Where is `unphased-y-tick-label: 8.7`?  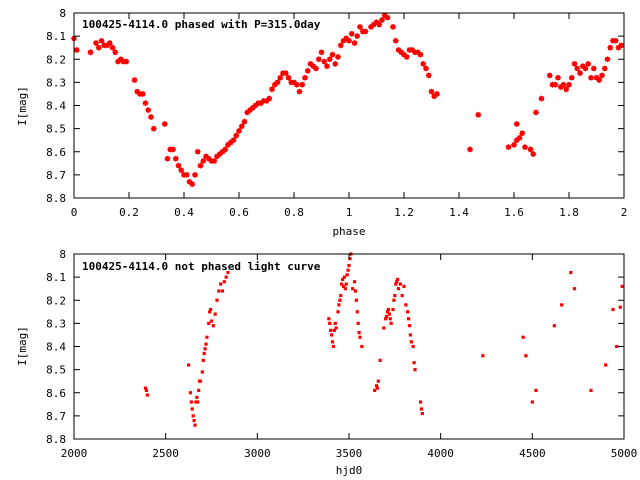
unphased-y-tick-label: 8.7 is located at coordinates (56, 416).